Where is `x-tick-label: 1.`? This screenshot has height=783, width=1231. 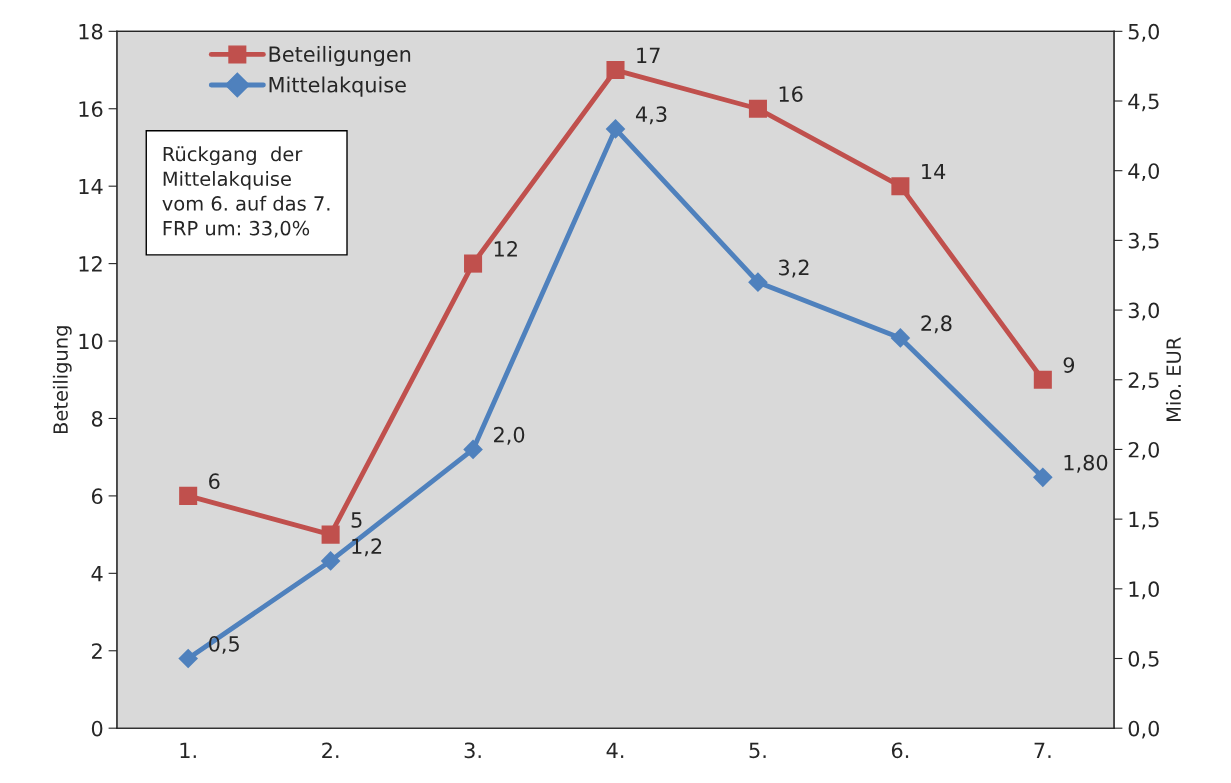
x-tick-label: 1. is located at coordinates (188, 750).